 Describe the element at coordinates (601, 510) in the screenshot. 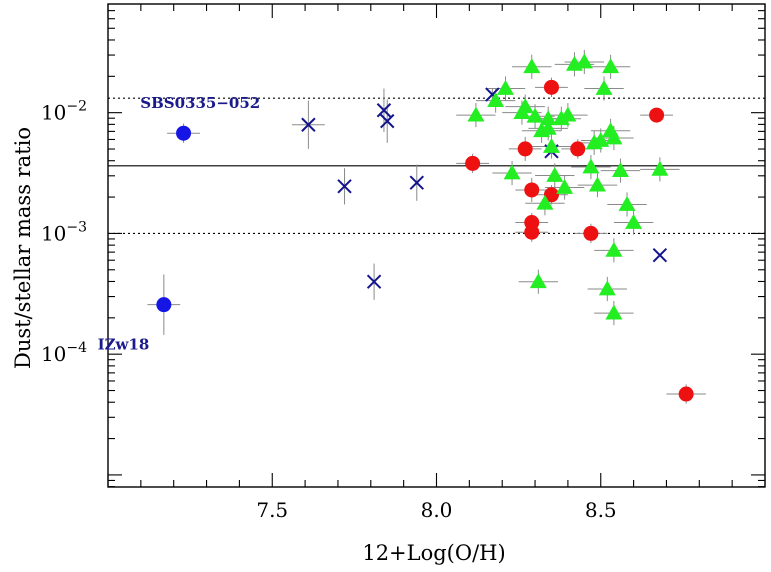

I see `x-tick-label: 8.5` at that location.